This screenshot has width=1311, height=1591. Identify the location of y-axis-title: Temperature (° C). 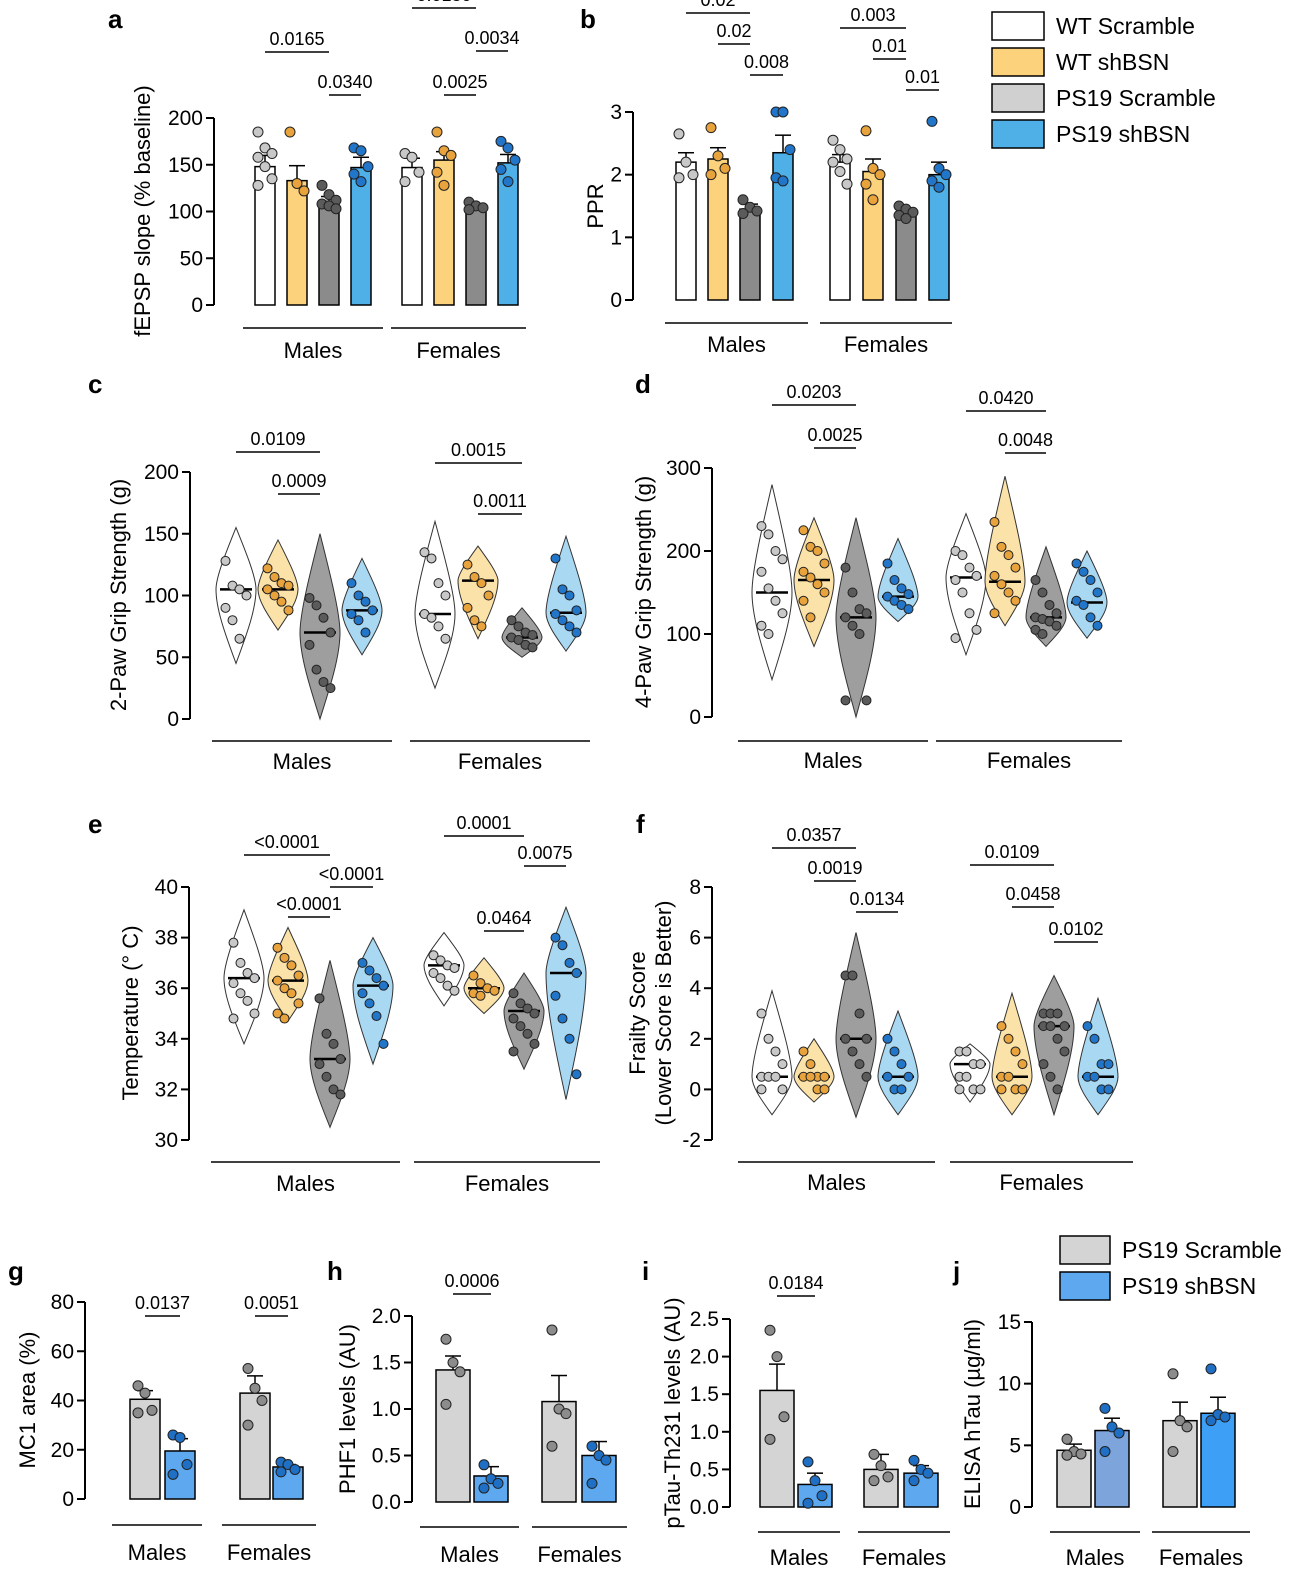
(130, 1012).